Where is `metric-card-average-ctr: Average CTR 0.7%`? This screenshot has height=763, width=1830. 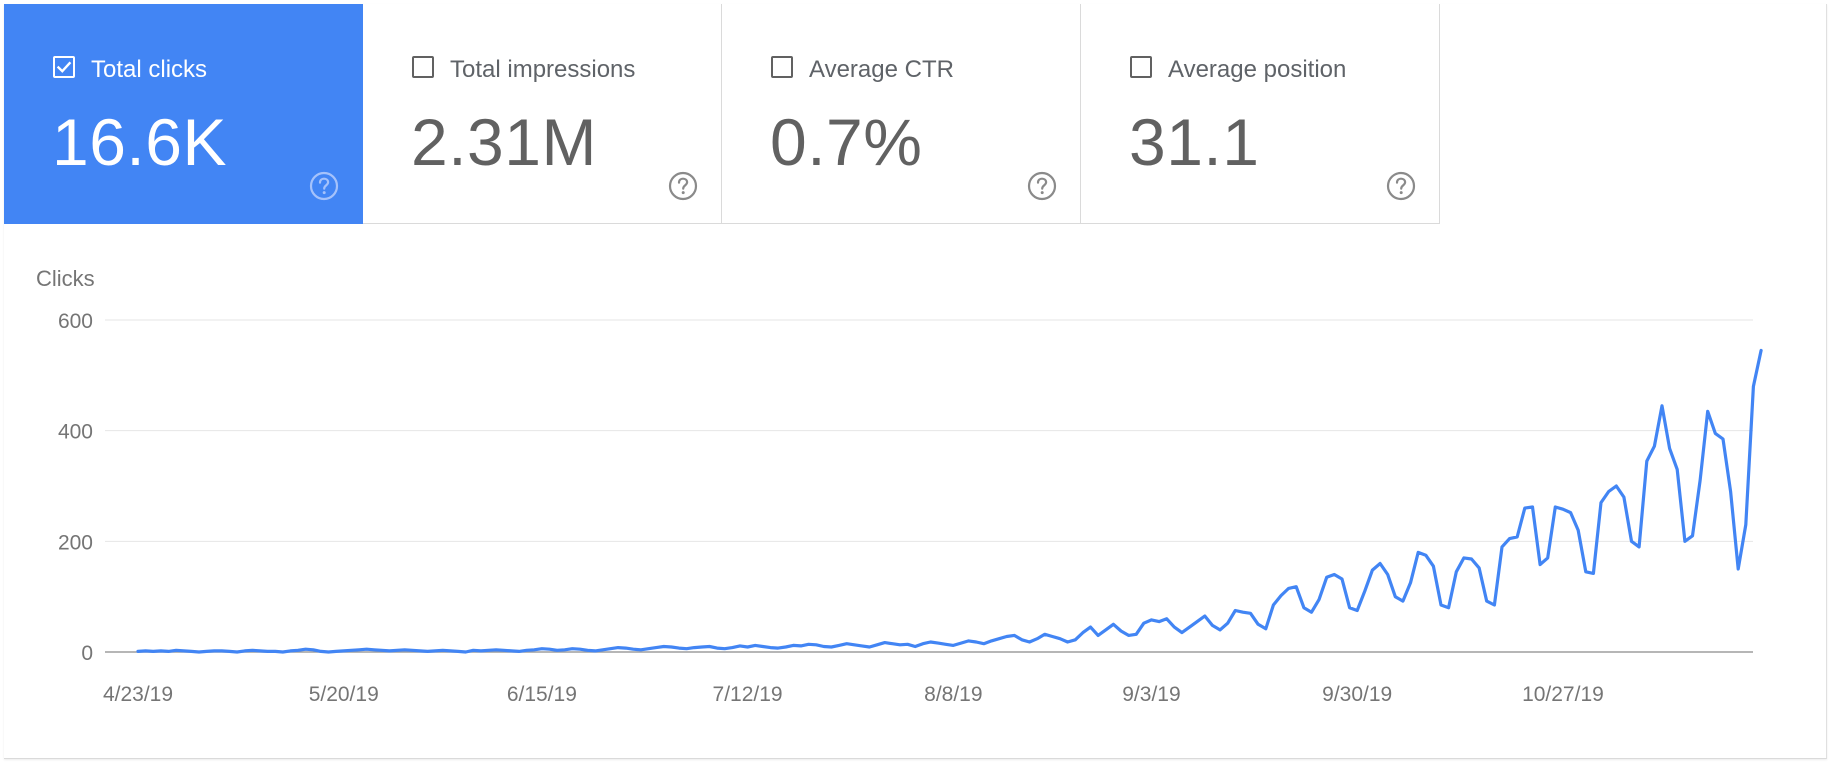
metric-card-average-ctr: Average CTR 0.7% is located at coordinates (901, 114).